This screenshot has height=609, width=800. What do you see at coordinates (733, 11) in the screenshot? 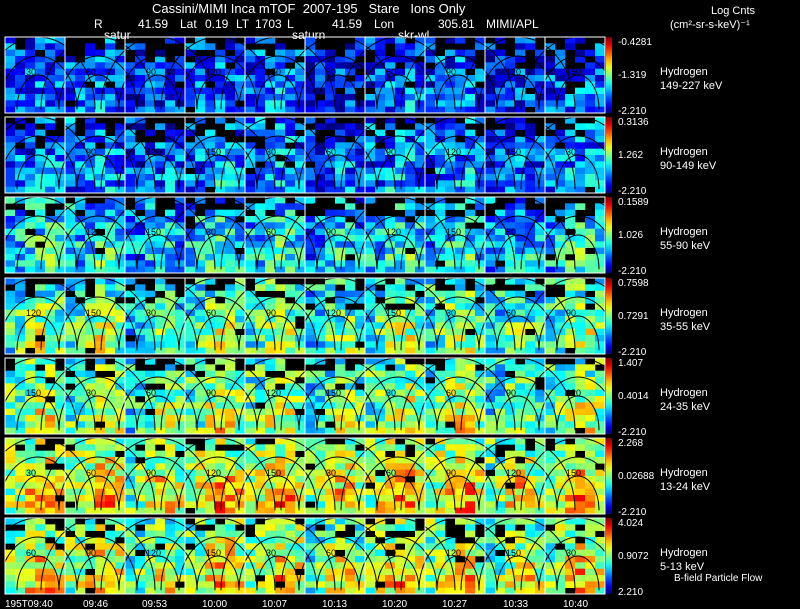
I see `units-label: Log Cnts` at bounding box center [733, 11].